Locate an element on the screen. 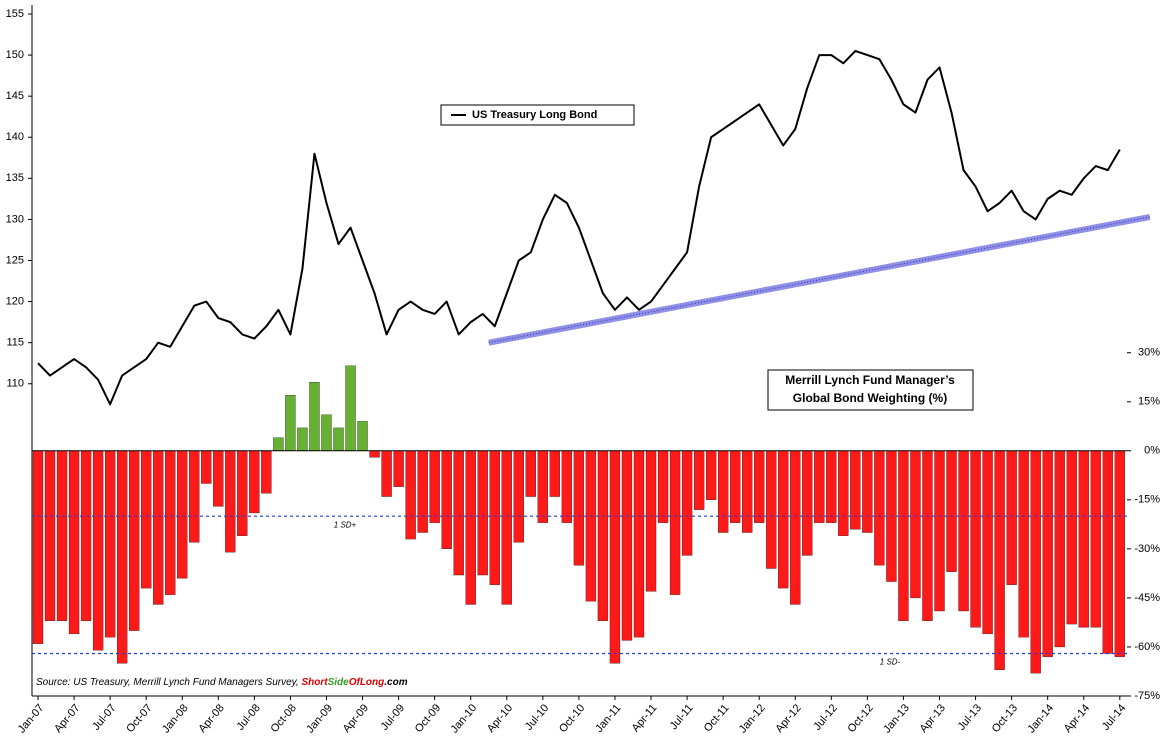 This screenshot has height=738, width=1167. y-tick-label: 140 is located at coordinates (15, 137).